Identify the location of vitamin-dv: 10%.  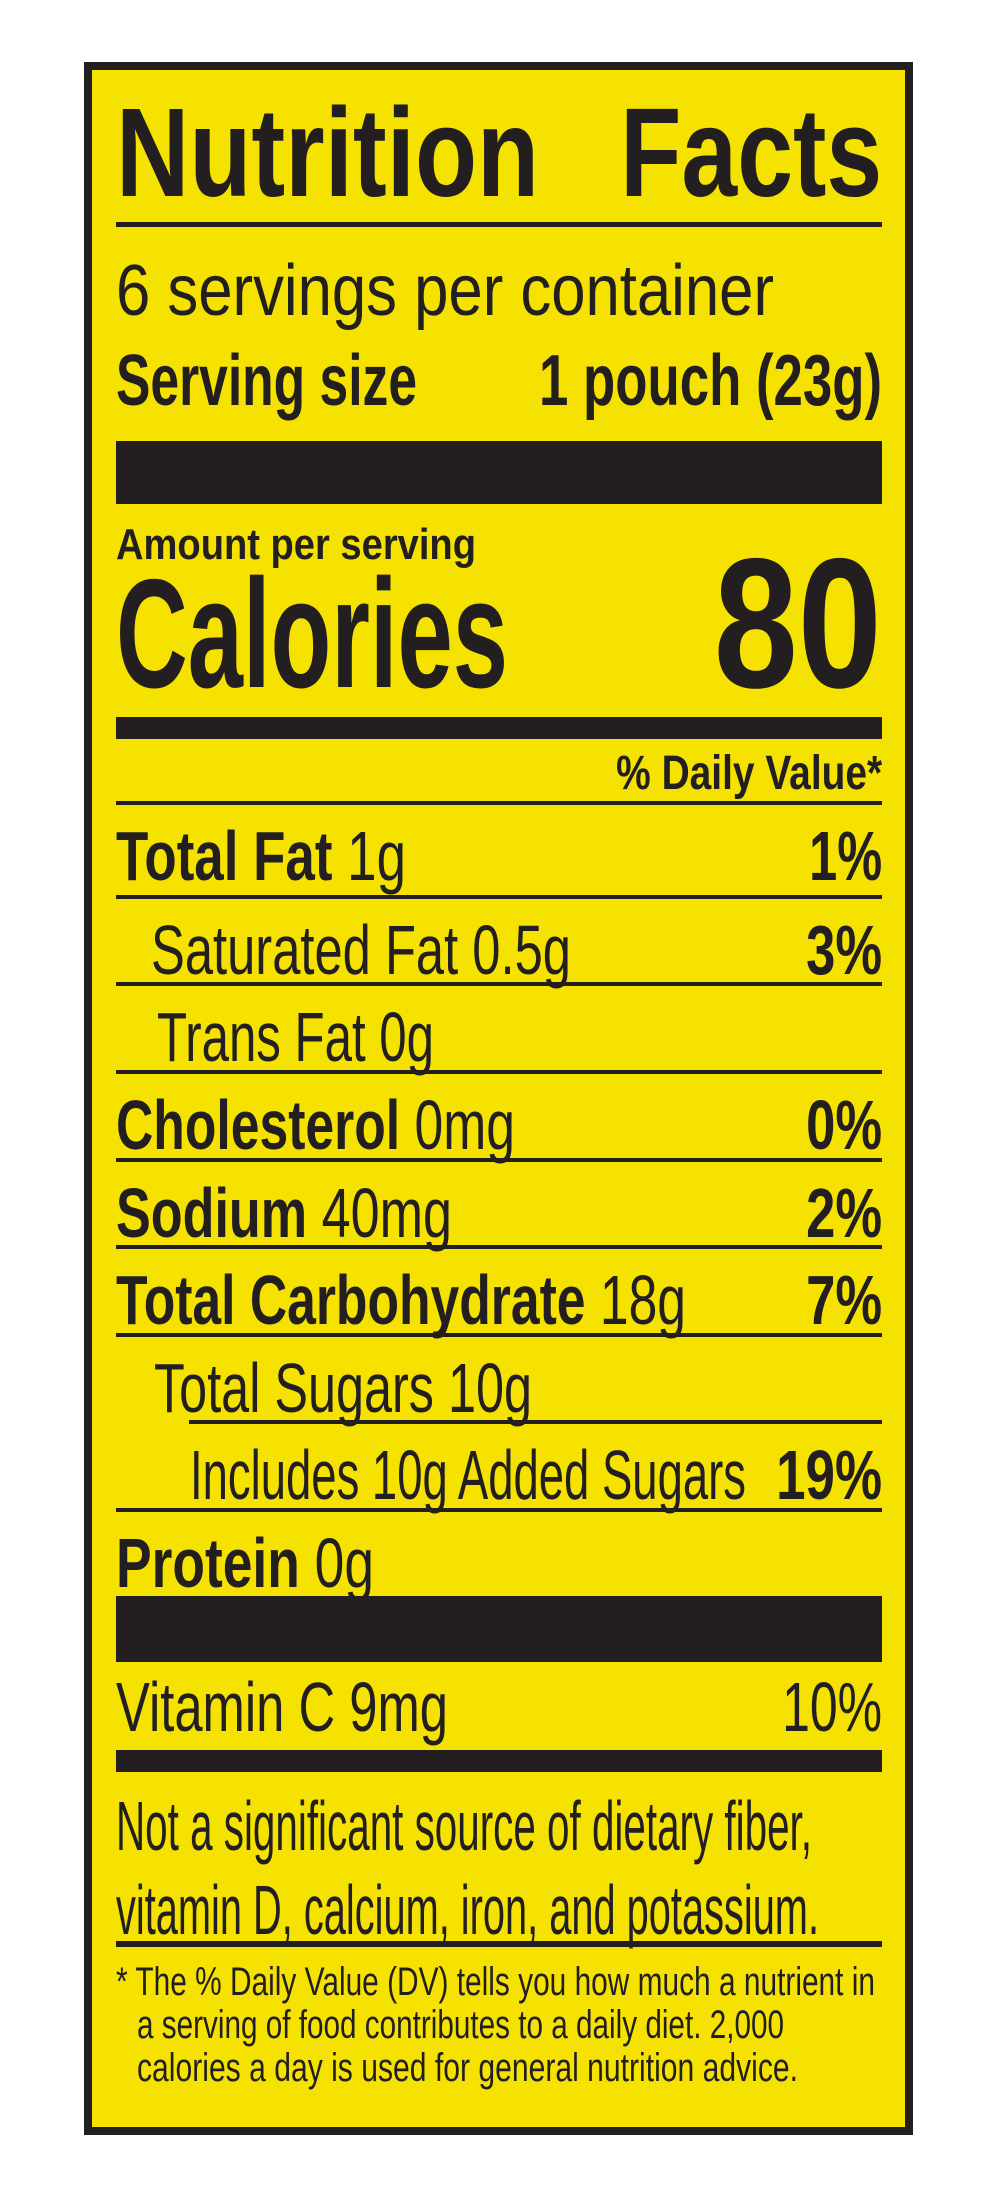
(832, 1707).